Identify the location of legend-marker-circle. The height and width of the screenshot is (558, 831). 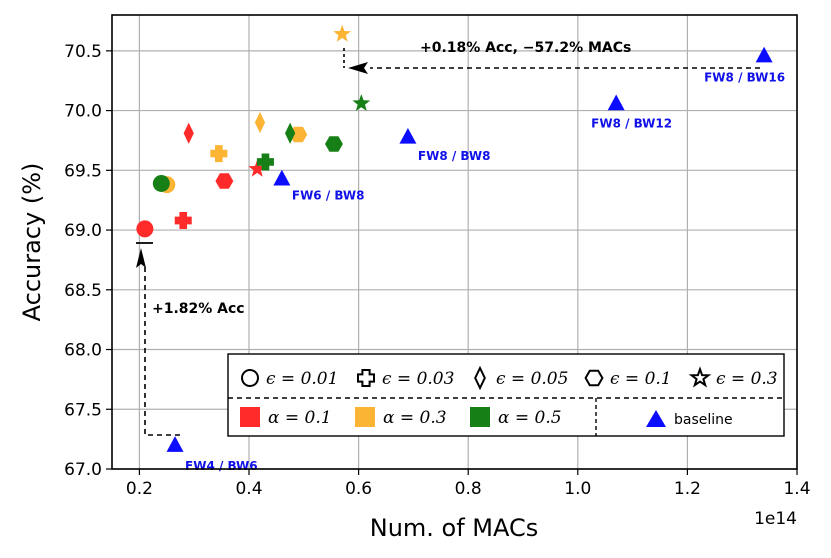
(250, 378).